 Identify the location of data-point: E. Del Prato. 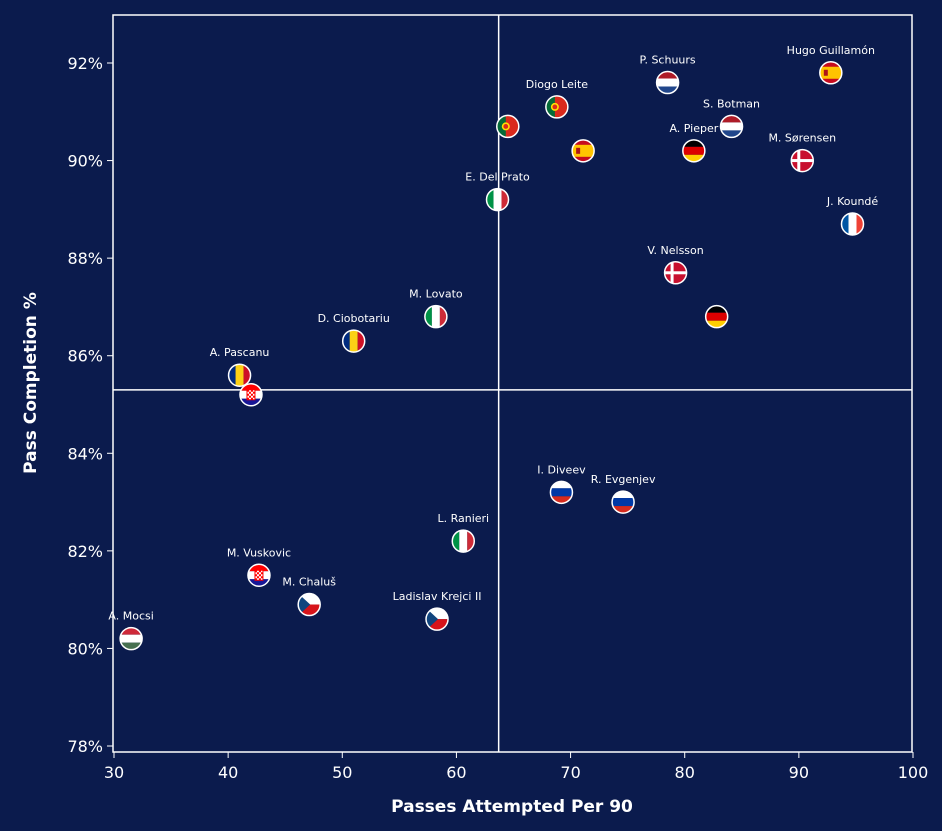
(497, 191).